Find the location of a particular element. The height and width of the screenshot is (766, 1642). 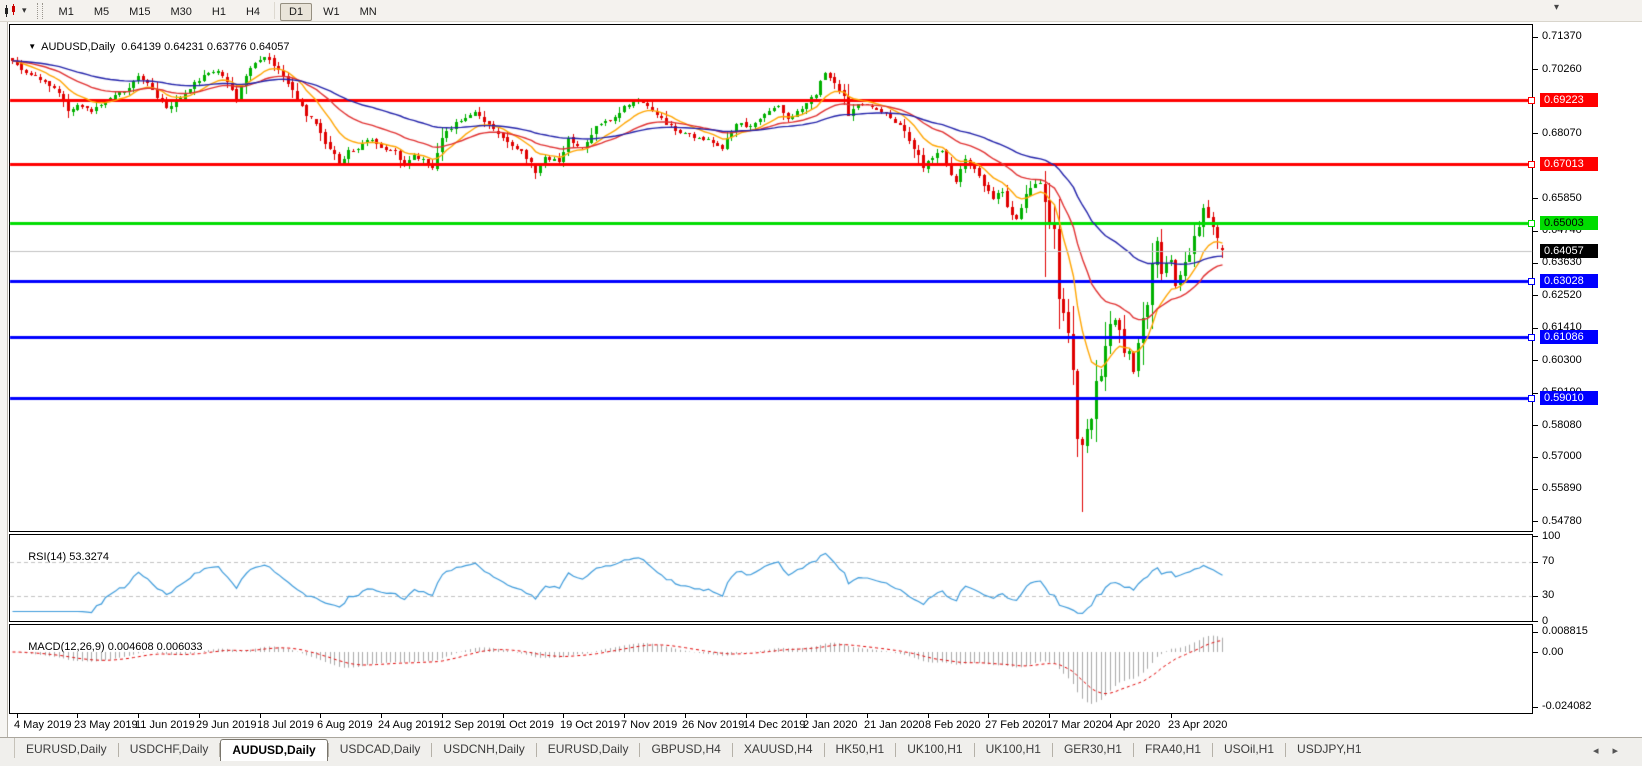

price-tick-label: 0.55890 is located at coordinates (1562, 488).